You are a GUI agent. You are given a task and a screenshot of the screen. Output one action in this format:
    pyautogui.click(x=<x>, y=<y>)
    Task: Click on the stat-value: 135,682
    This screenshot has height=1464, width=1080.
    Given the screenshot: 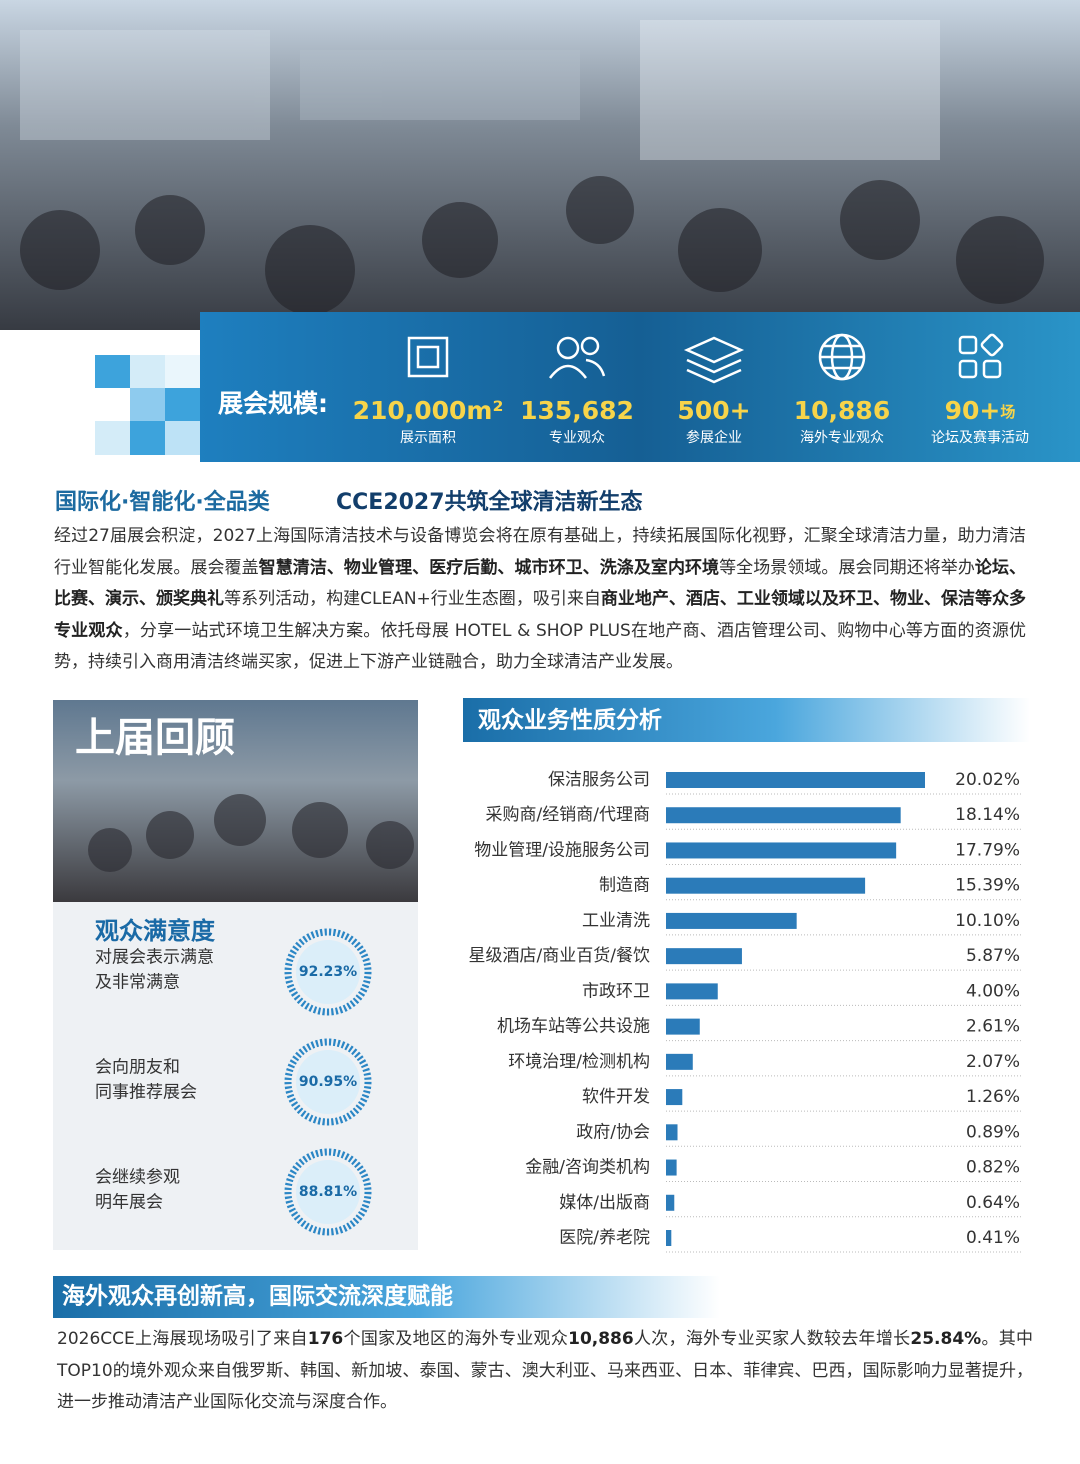 What is the action you would take?
    pyautogui.click(x=577, y=410)
    